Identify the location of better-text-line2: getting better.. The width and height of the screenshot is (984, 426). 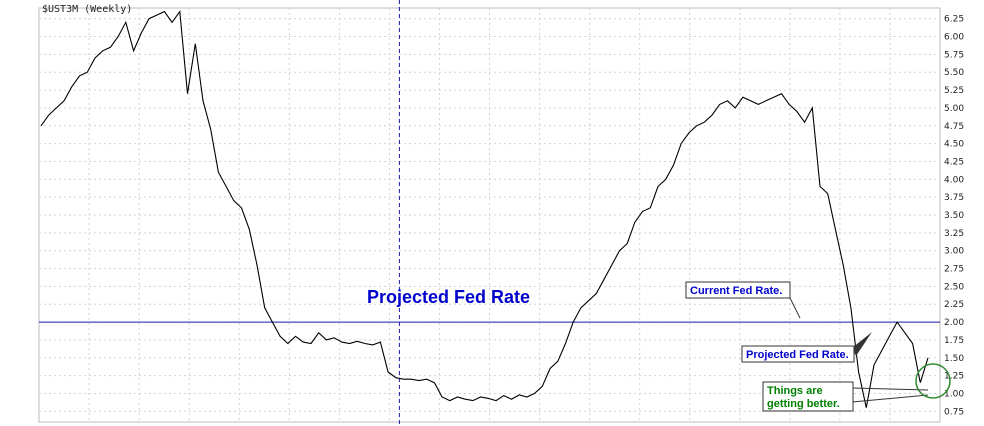
(803, 404).